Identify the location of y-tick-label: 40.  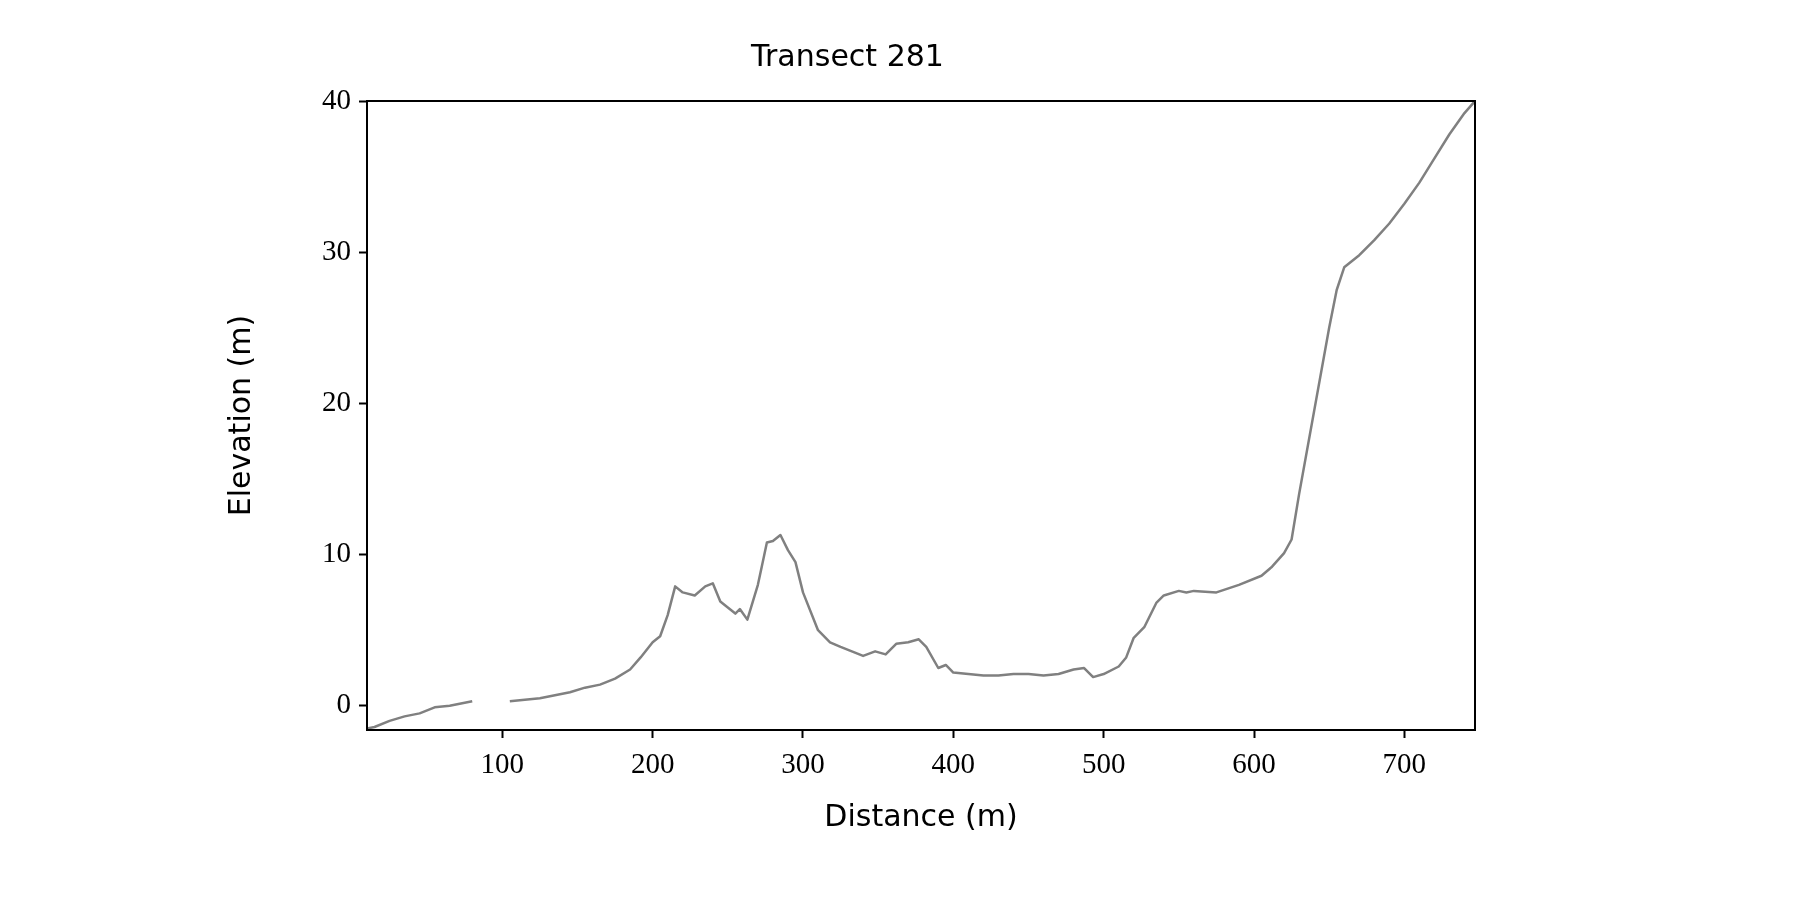
(336, 98).